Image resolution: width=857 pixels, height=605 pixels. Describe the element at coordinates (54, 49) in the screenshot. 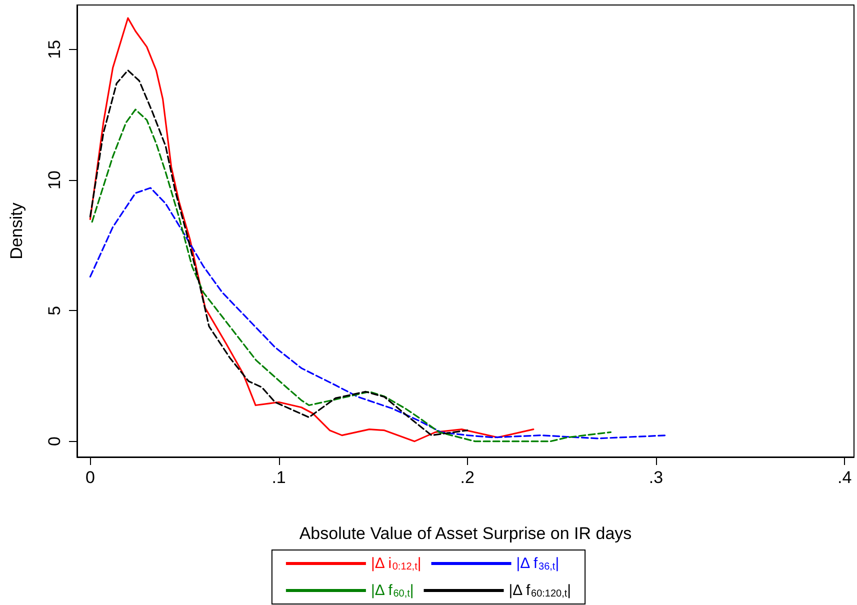

I see `y-tick-label: 15` at that location.